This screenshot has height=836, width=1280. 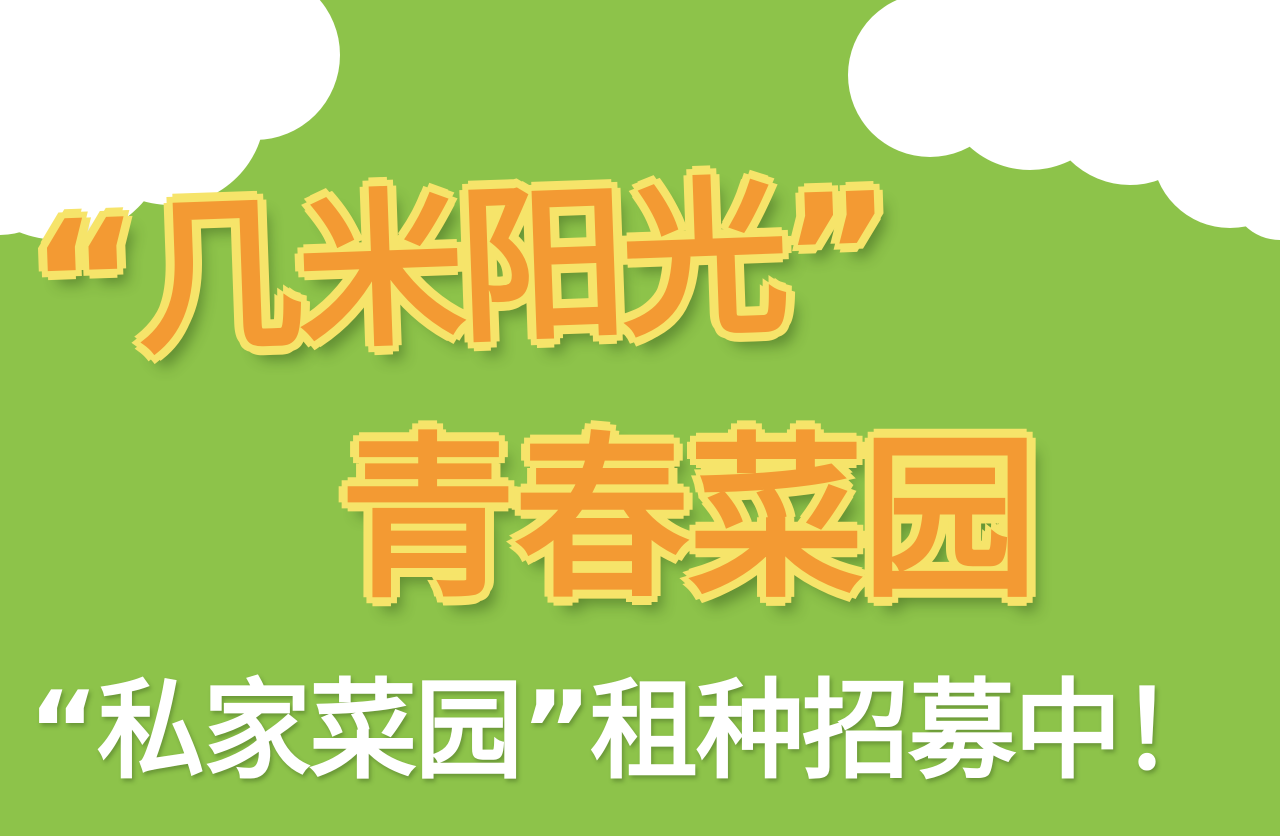 I want to click on cloud-right-icon, so click(x=1064, y=120).